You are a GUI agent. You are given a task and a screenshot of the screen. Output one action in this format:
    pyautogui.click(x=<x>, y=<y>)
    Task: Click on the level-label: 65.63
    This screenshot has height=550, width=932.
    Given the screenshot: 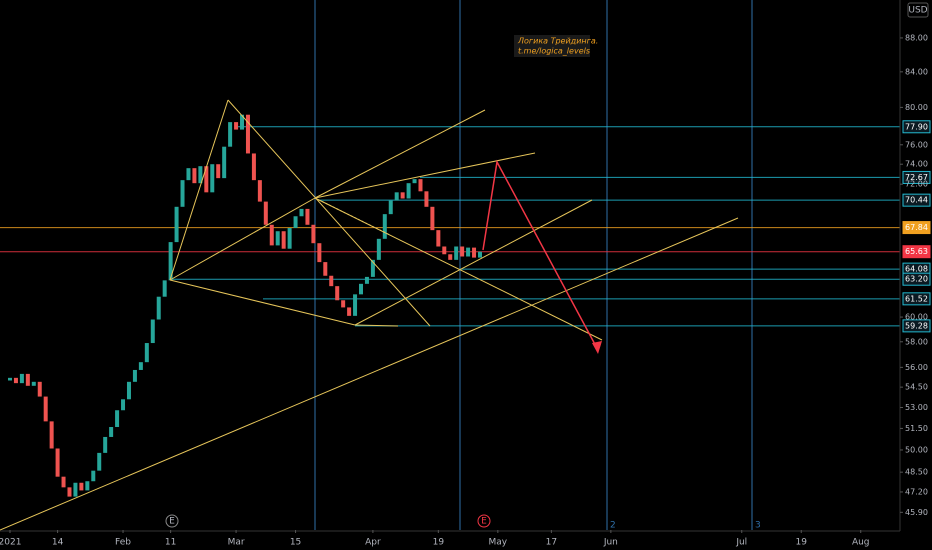 What is the action you would take?
    pyautogui.click(x=916, y=251)
    